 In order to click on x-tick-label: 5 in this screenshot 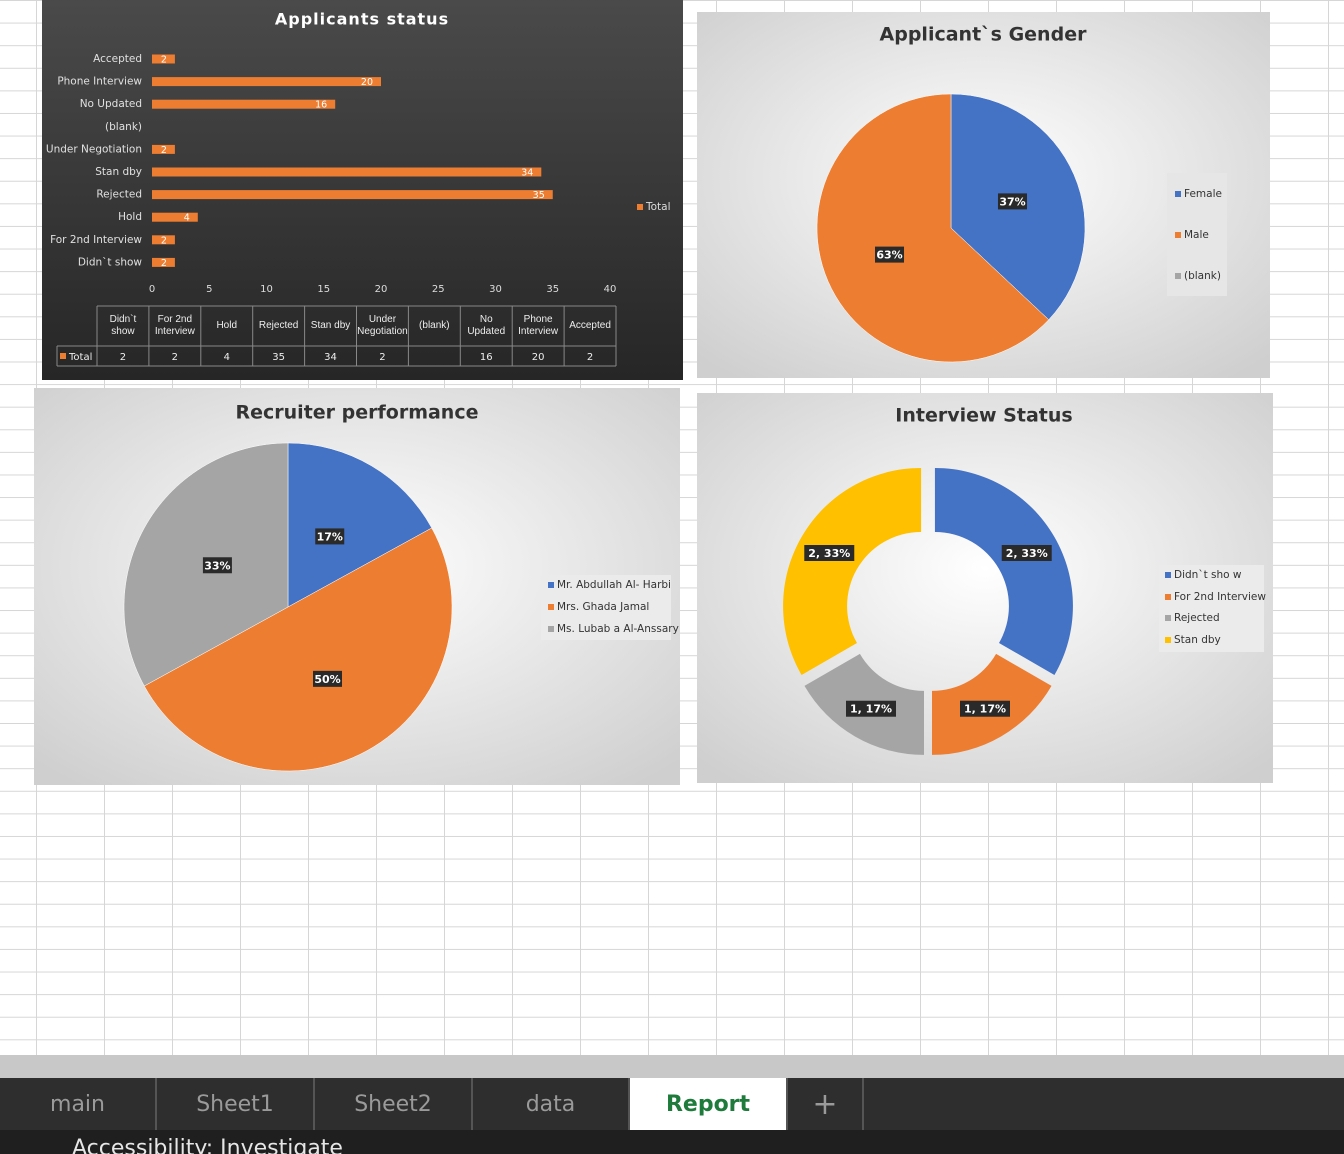, I will do `click(209, 289)`.